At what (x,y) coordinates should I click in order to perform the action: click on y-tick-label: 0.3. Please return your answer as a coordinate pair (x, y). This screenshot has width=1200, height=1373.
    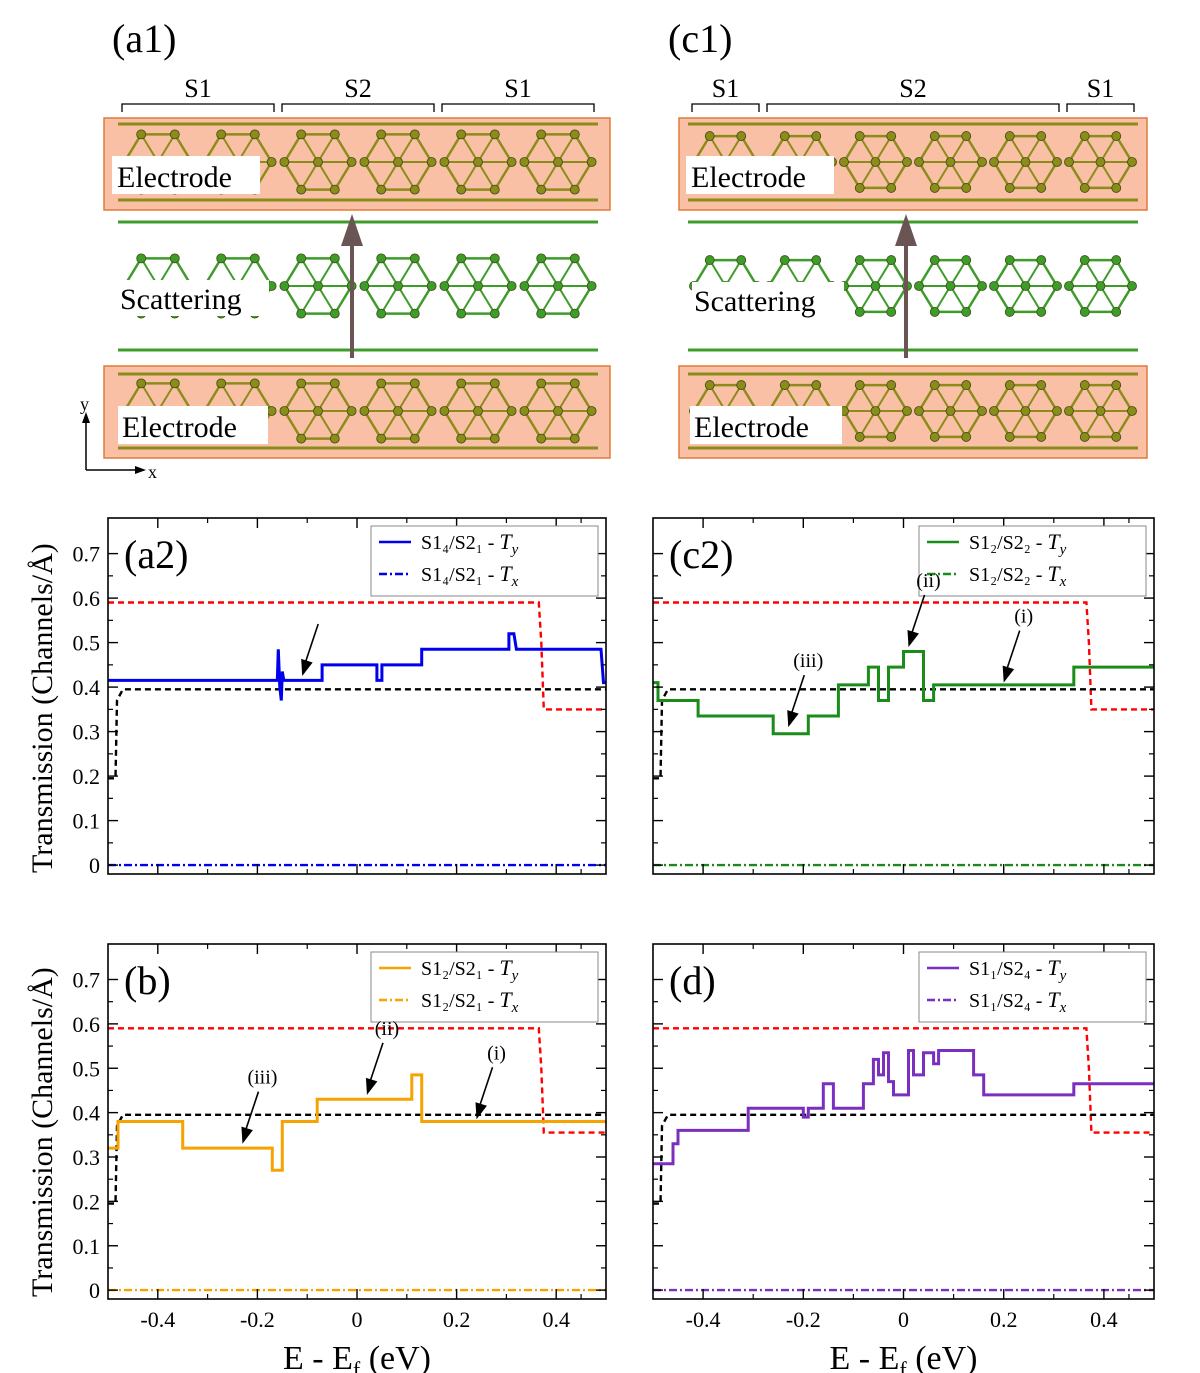
    Looking at the image, I should click on (87, 732).